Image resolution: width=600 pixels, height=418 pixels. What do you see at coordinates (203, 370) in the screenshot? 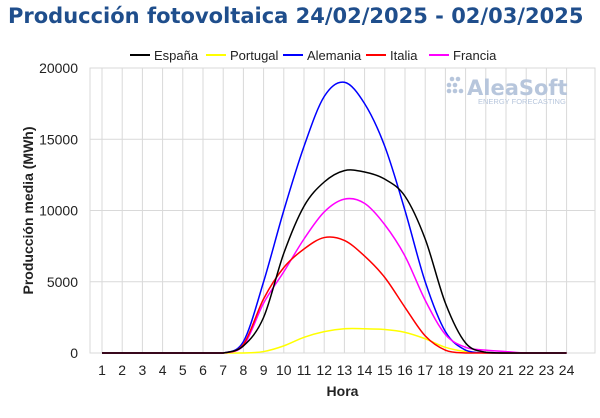
I see `x-tick-label: 6` at bounding box center [203, 370].